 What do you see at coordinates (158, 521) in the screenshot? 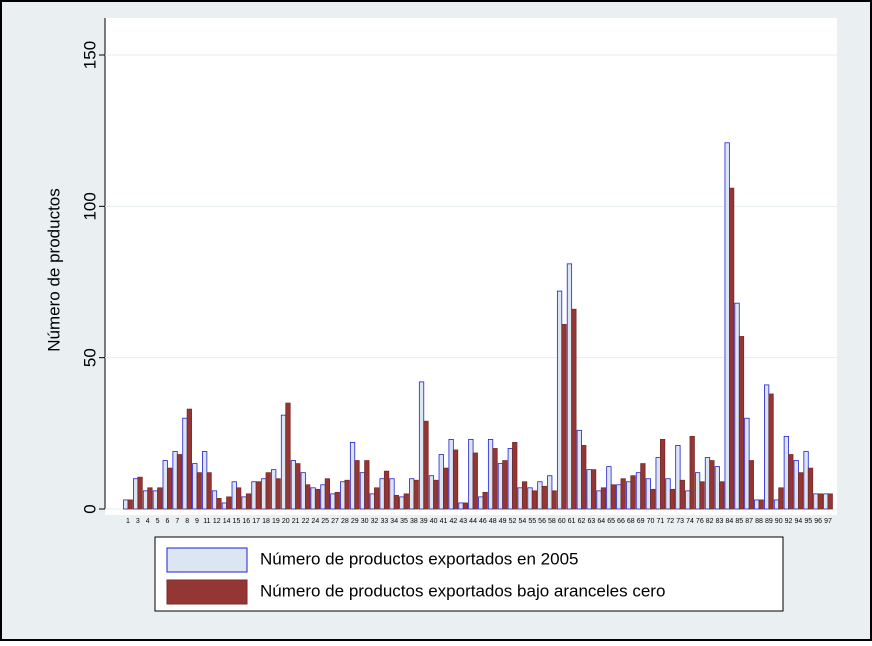
I see `x-tick-label: 5` at bounding box center [158, 521].